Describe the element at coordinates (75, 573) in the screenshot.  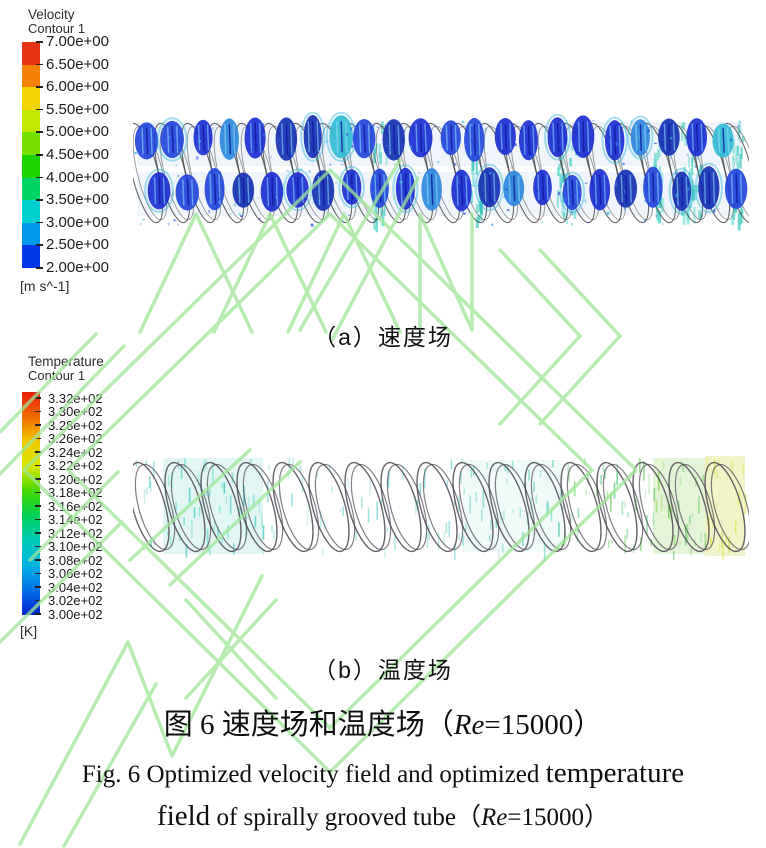
I see `temperature-tick-label: 3.06e+02` at that location.